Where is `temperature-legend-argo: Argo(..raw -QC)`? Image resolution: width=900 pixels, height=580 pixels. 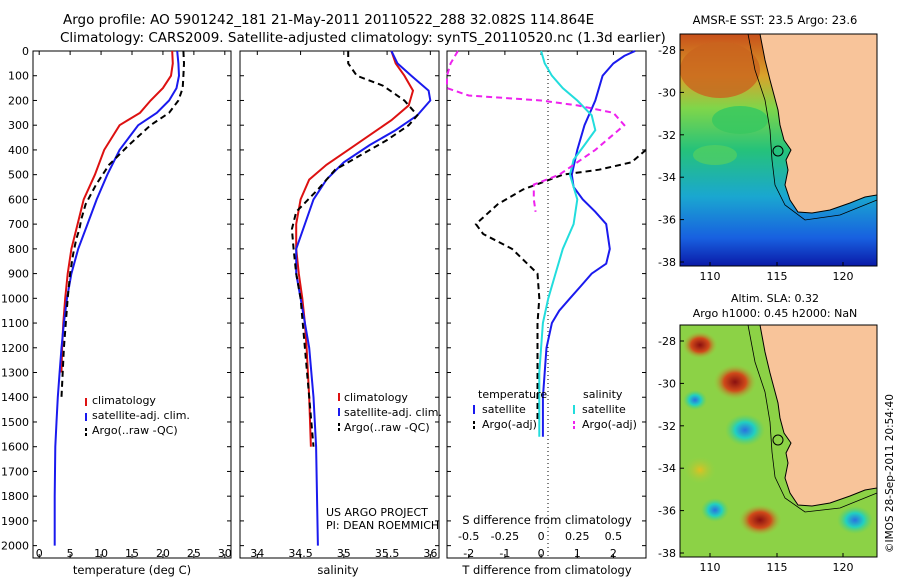 temperature-legend-argo: Argo(..raw -QC) is located at coordinates (135, 430).